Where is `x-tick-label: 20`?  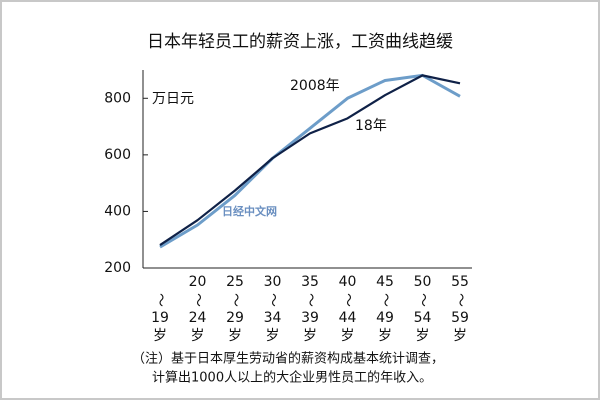
x-tick-label: 20 is located at coordinates (198, 282).